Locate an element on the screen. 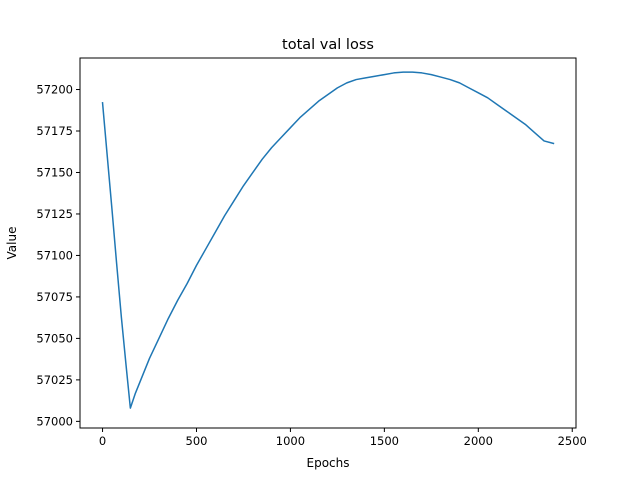 The image size is (640, 480). y-tick-label: 57000 is located at coordinates (54, 421).